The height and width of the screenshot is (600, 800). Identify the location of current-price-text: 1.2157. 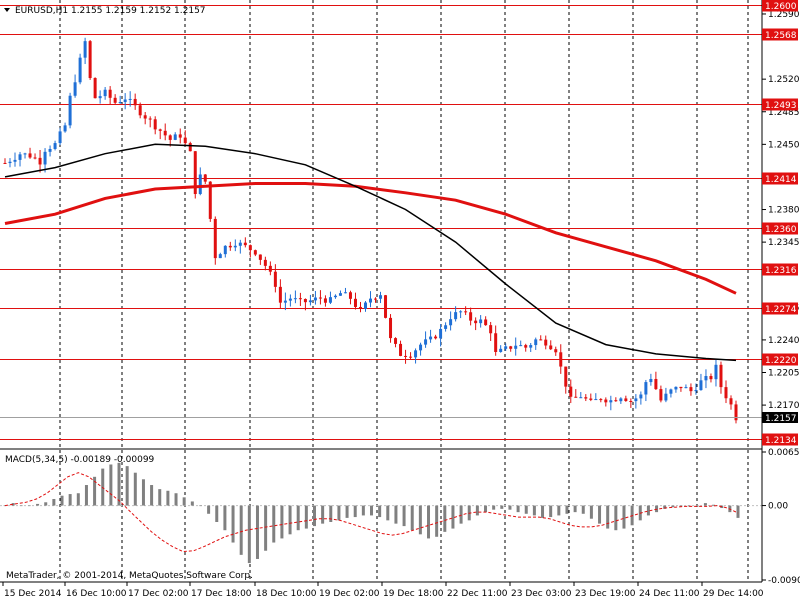
(781, 419).